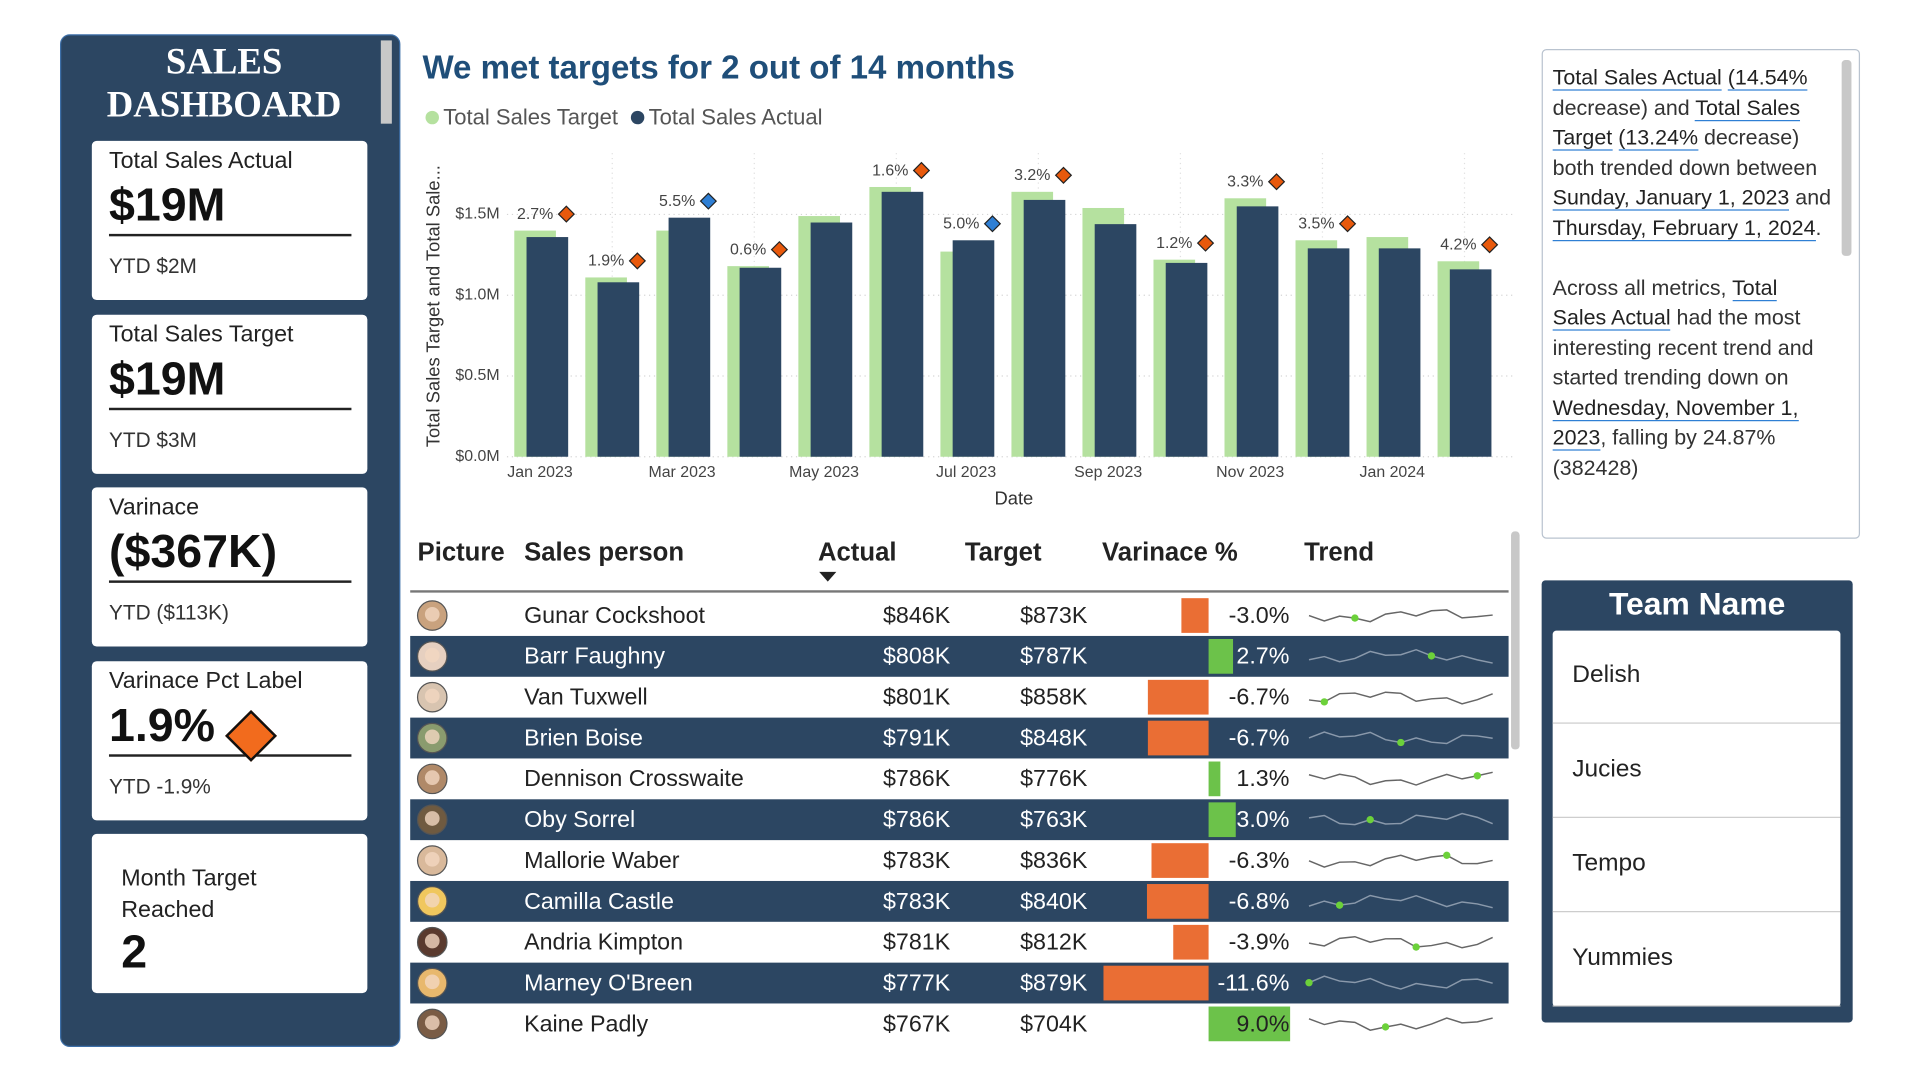 The image size is (1920, 1080). I want to click on variance-annotation: 3.2%, so click(1032, 175).